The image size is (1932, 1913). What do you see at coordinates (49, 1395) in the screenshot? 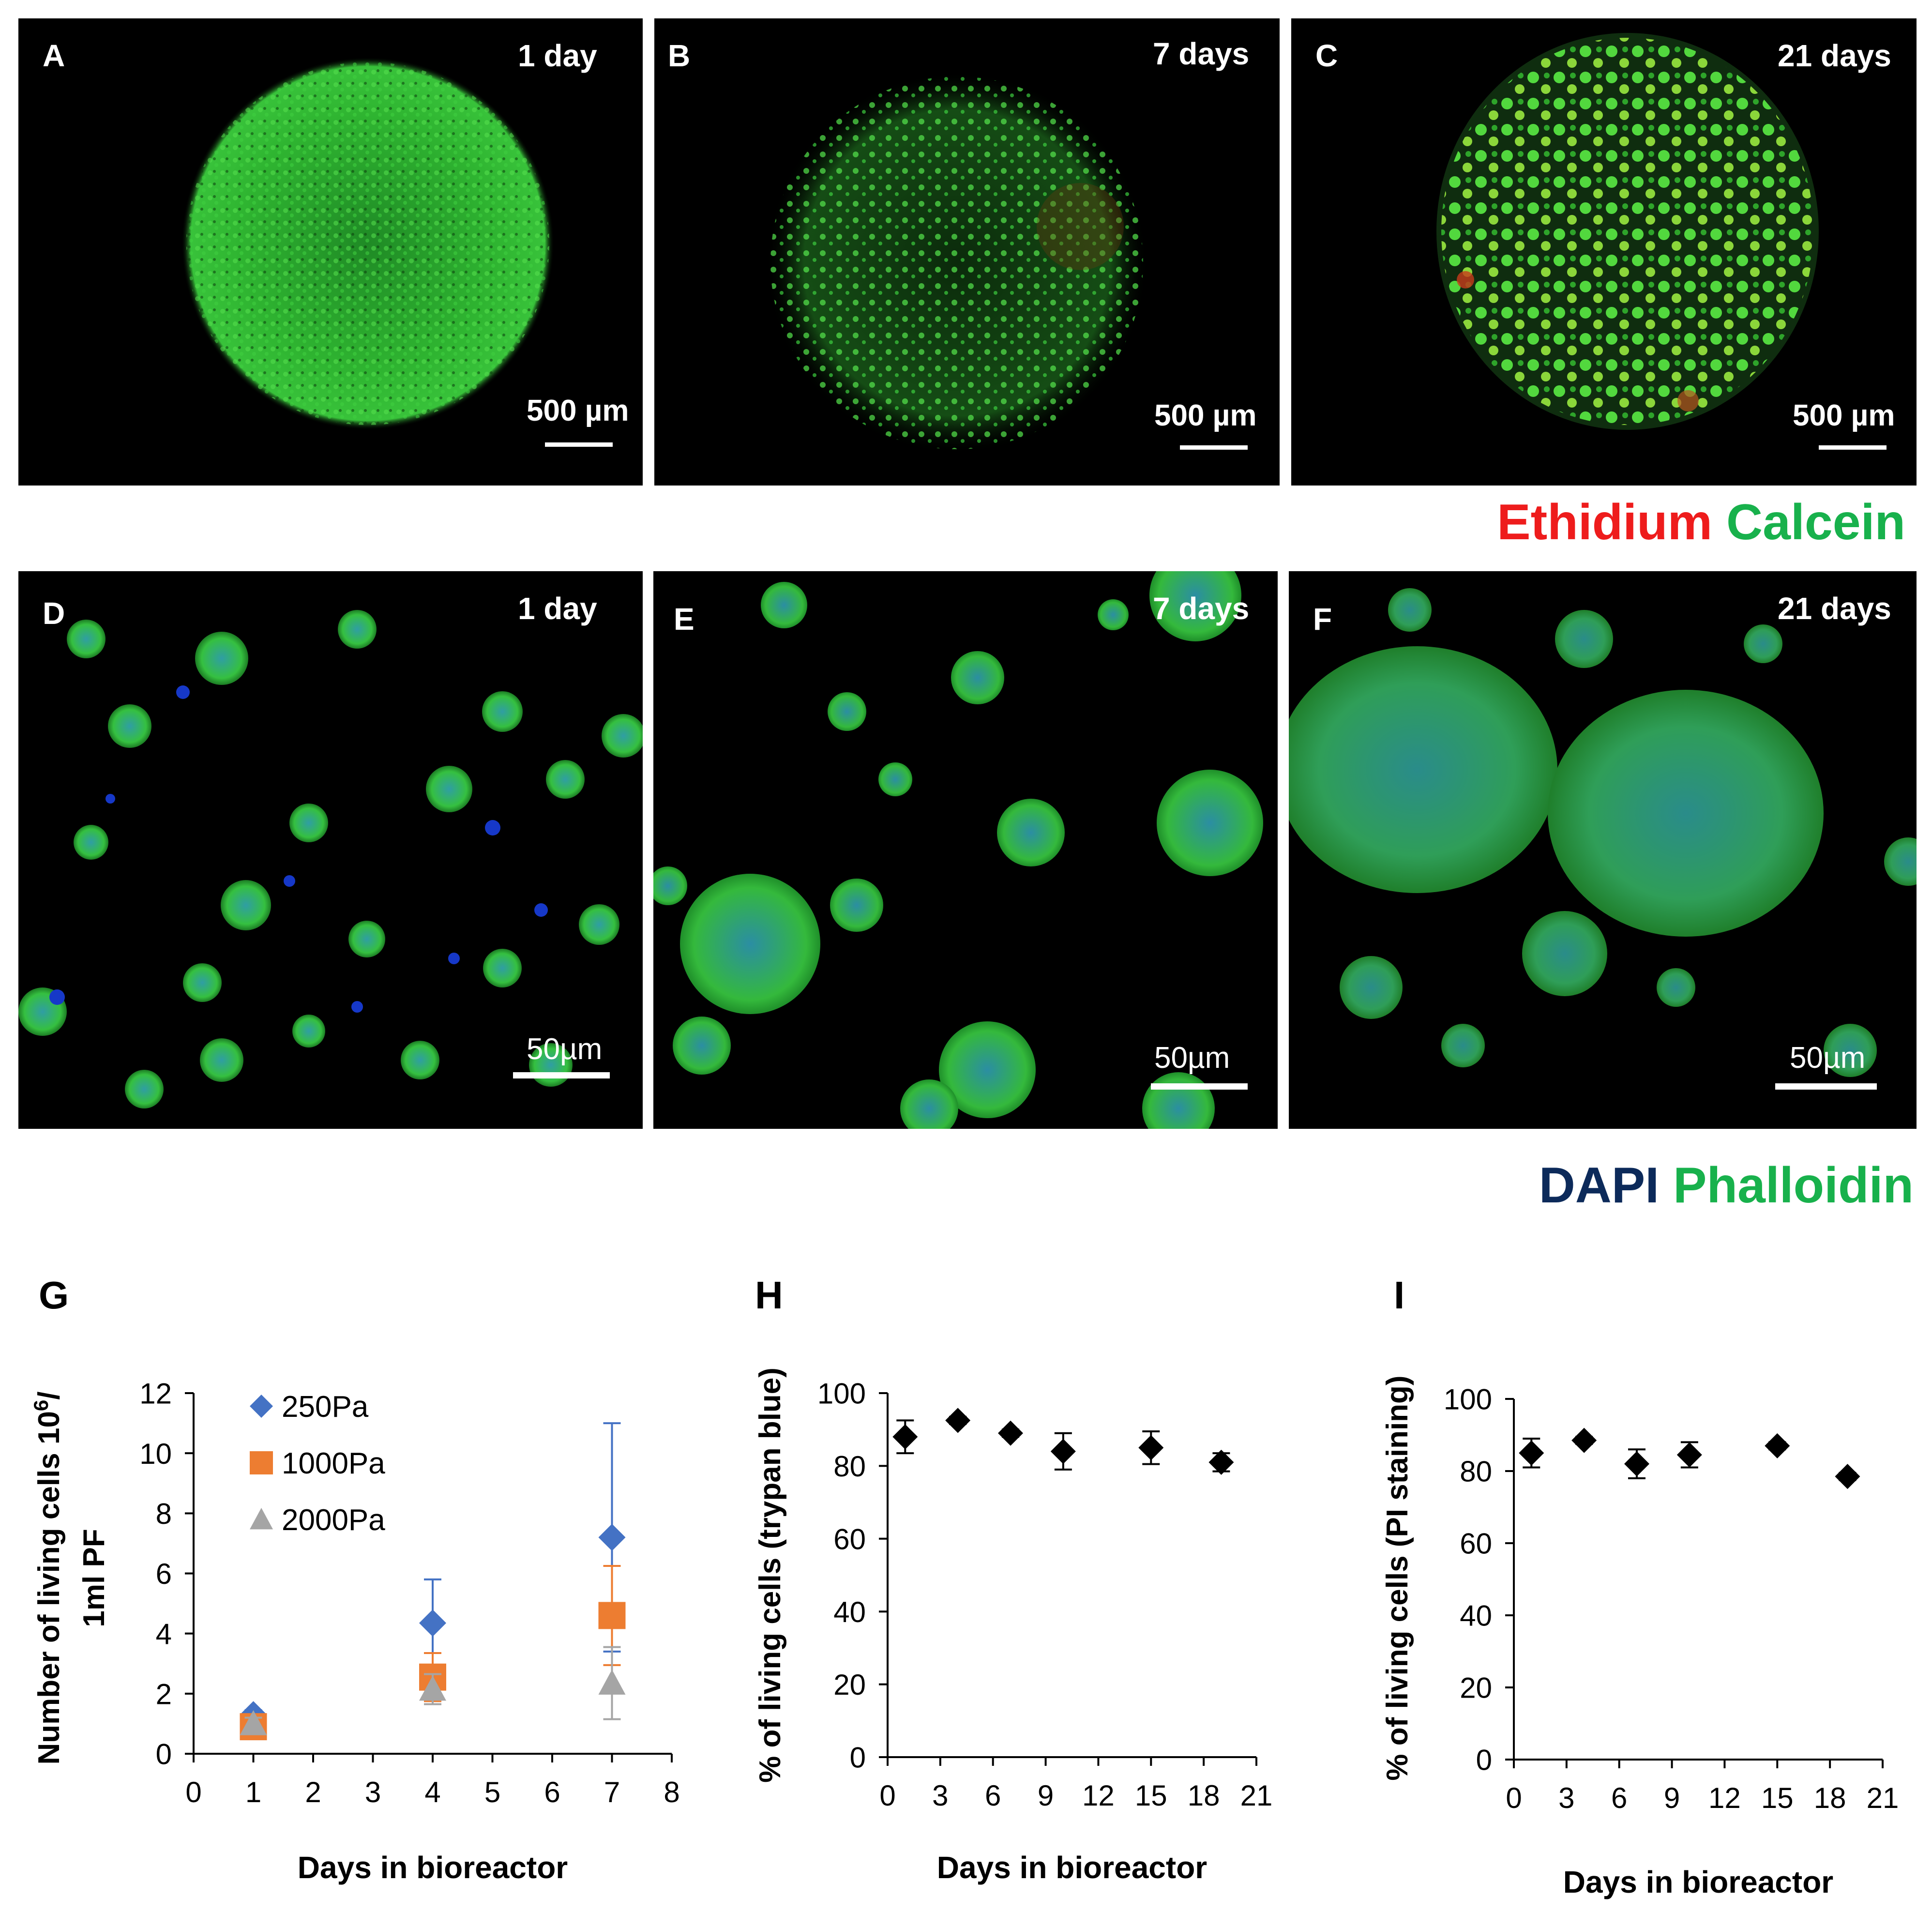
I see `y-axis-label-suffix: /` at bounding box center [49, 1395].